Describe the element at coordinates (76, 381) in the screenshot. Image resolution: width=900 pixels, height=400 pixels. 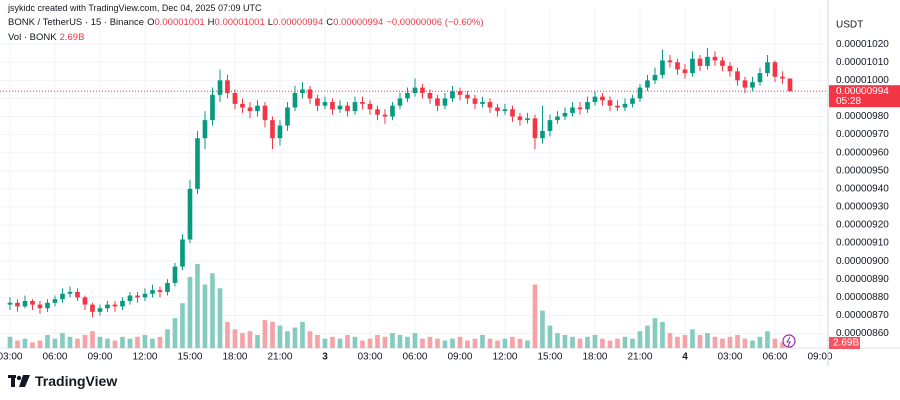
I see `logo-text: TradingView` at that location.